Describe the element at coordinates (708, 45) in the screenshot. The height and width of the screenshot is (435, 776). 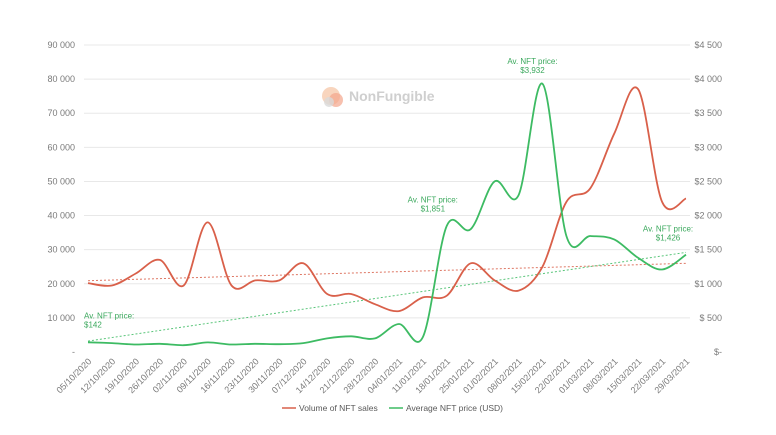
I see `right-tick-label: $4 500` at that location.